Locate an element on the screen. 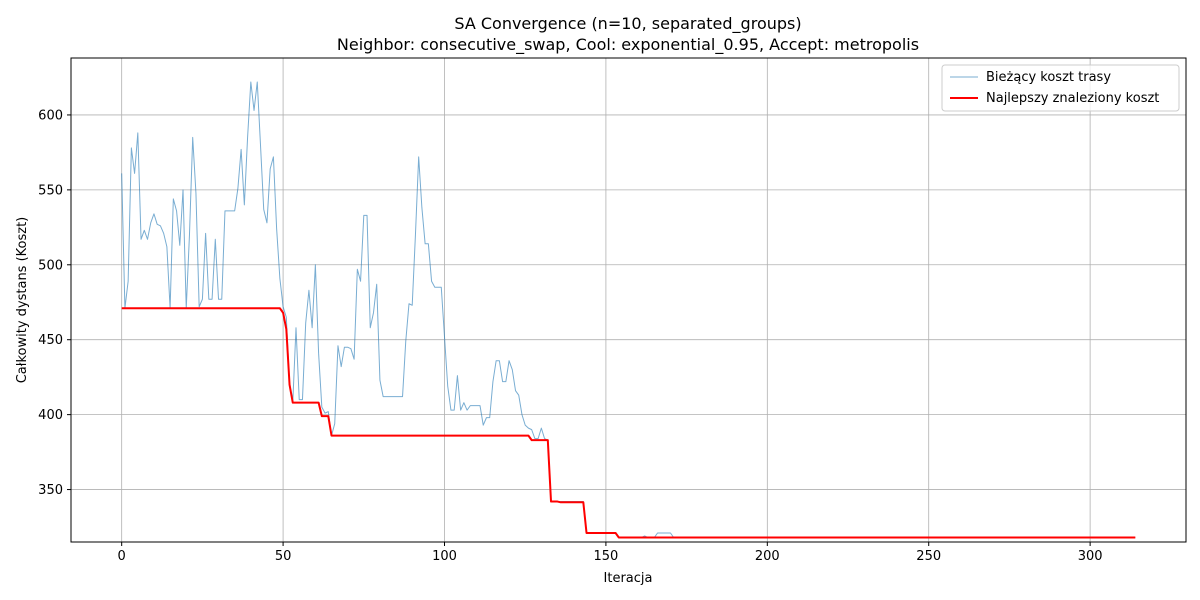  x-tick-label: 100 is located at coordinates (444, 556).